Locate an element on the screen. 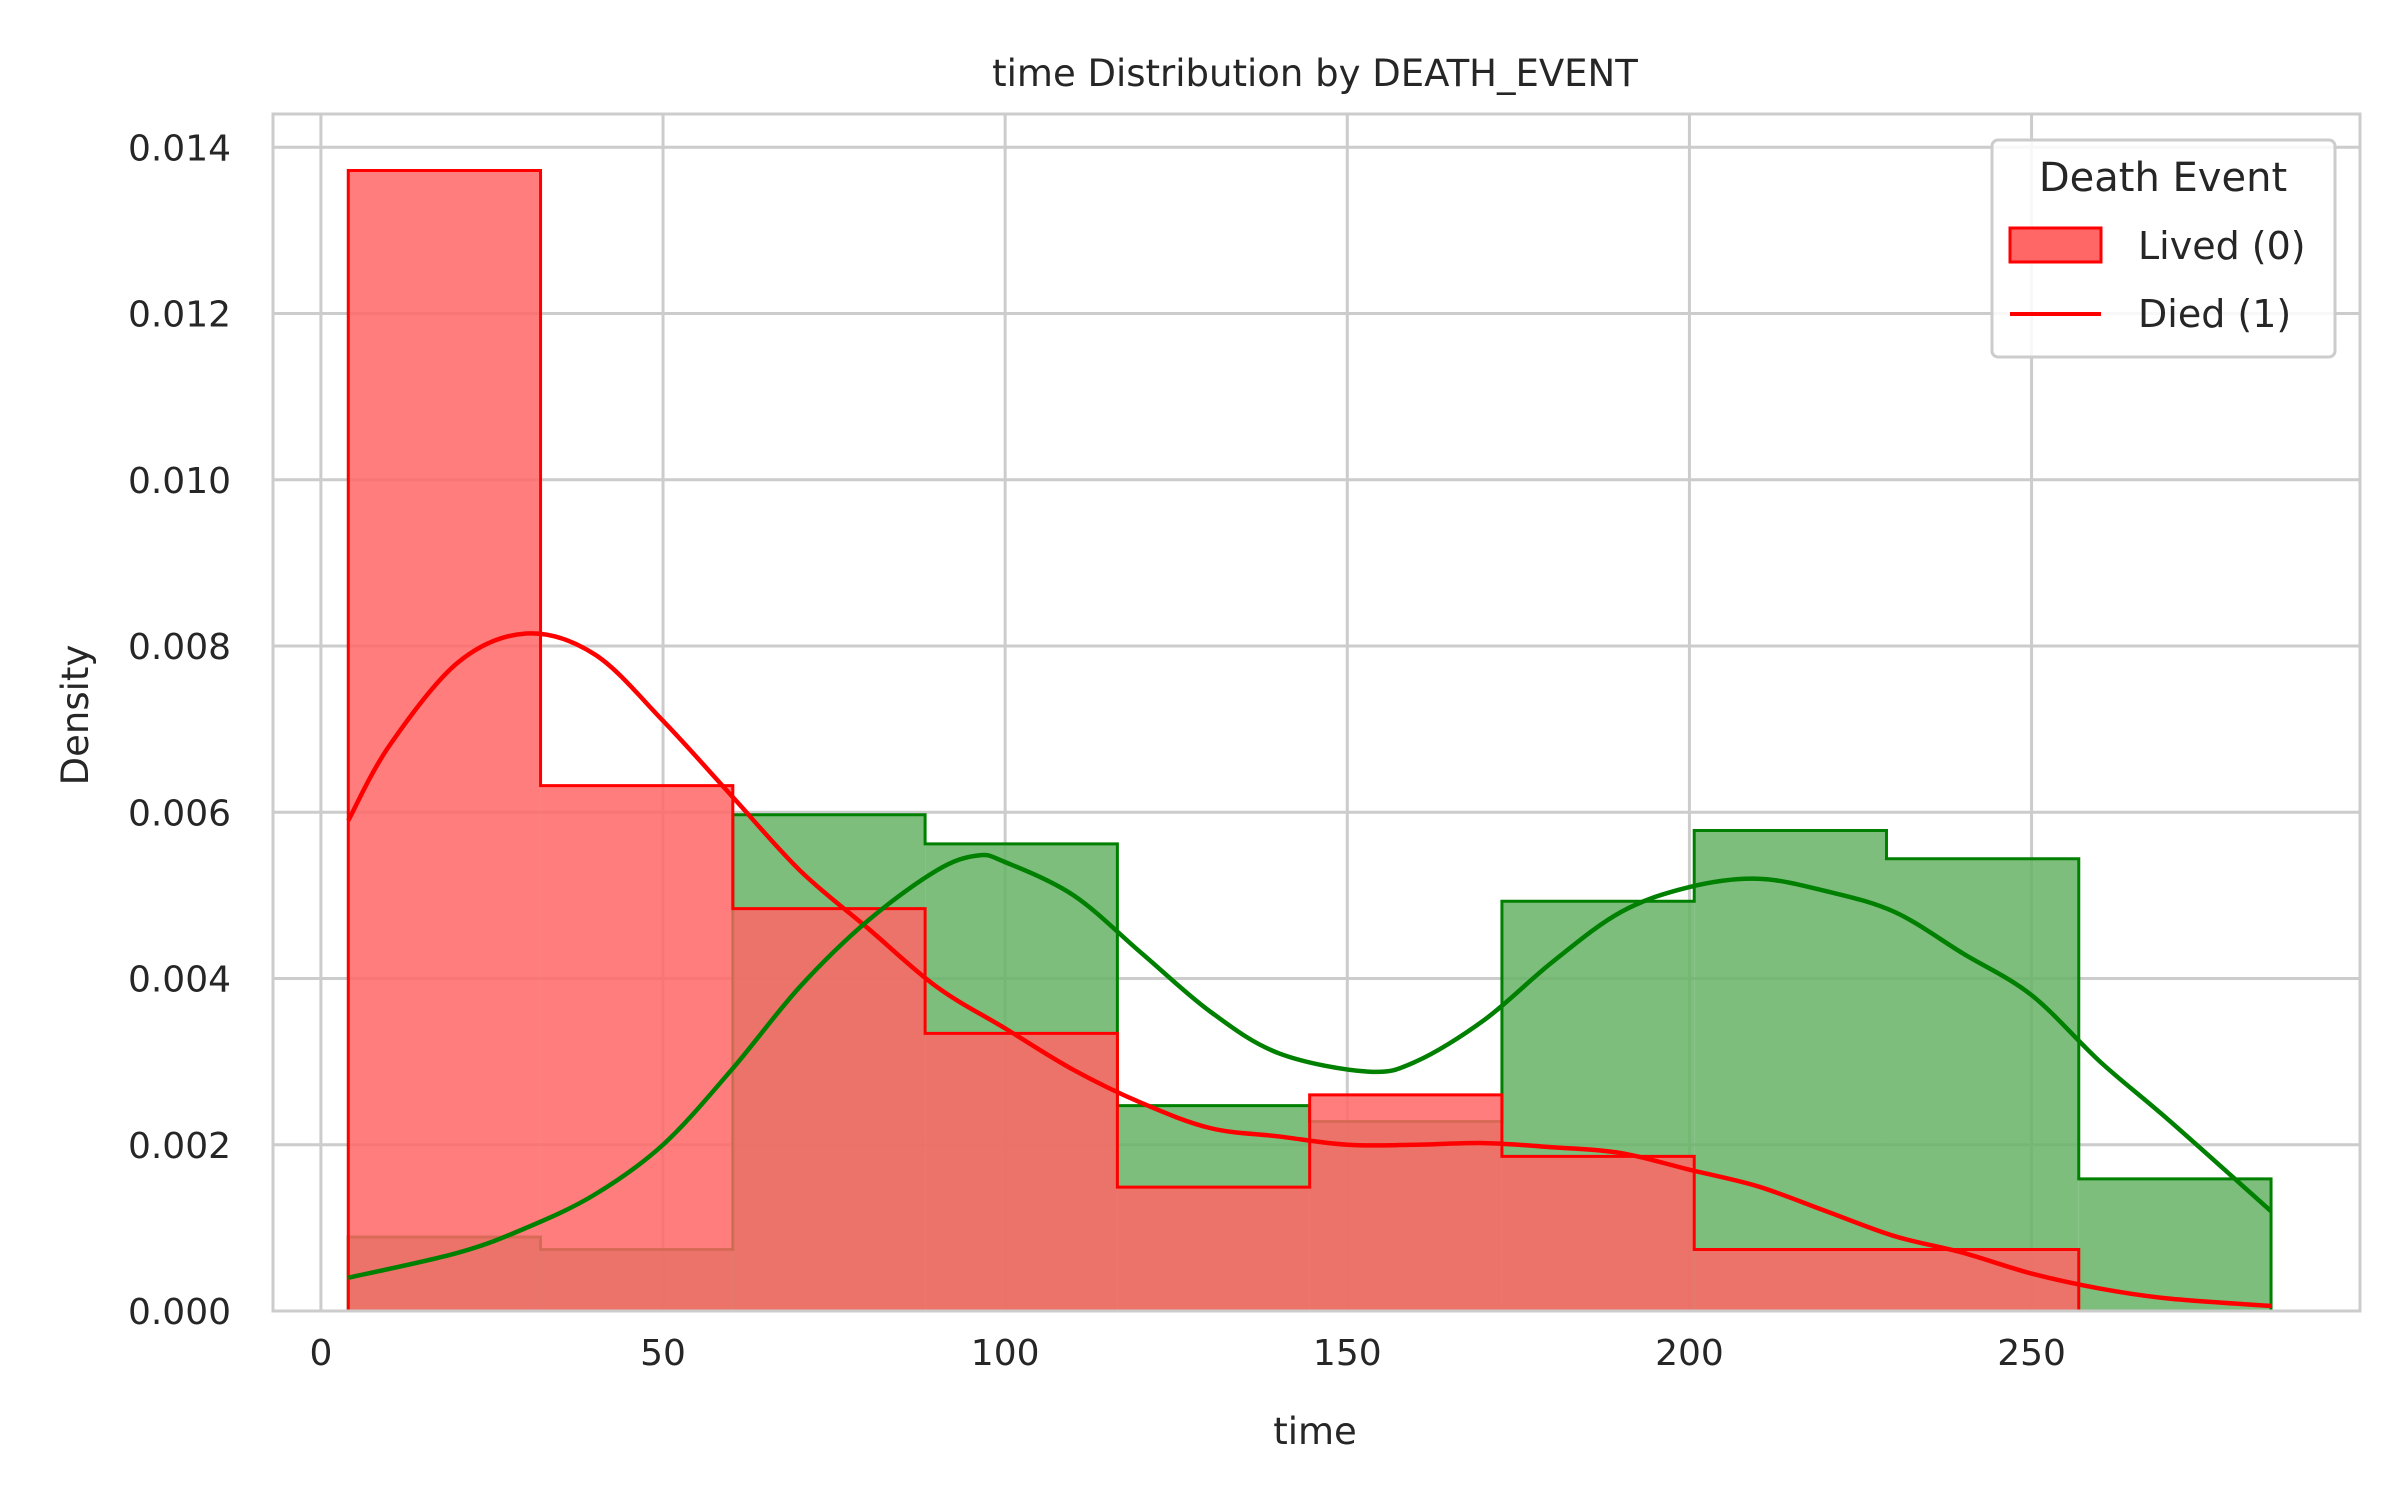 This screenshot has height=1504, width=2400. chart-title: time Distribution by DEATH_EVENT is located at coordinates (1315, 73).